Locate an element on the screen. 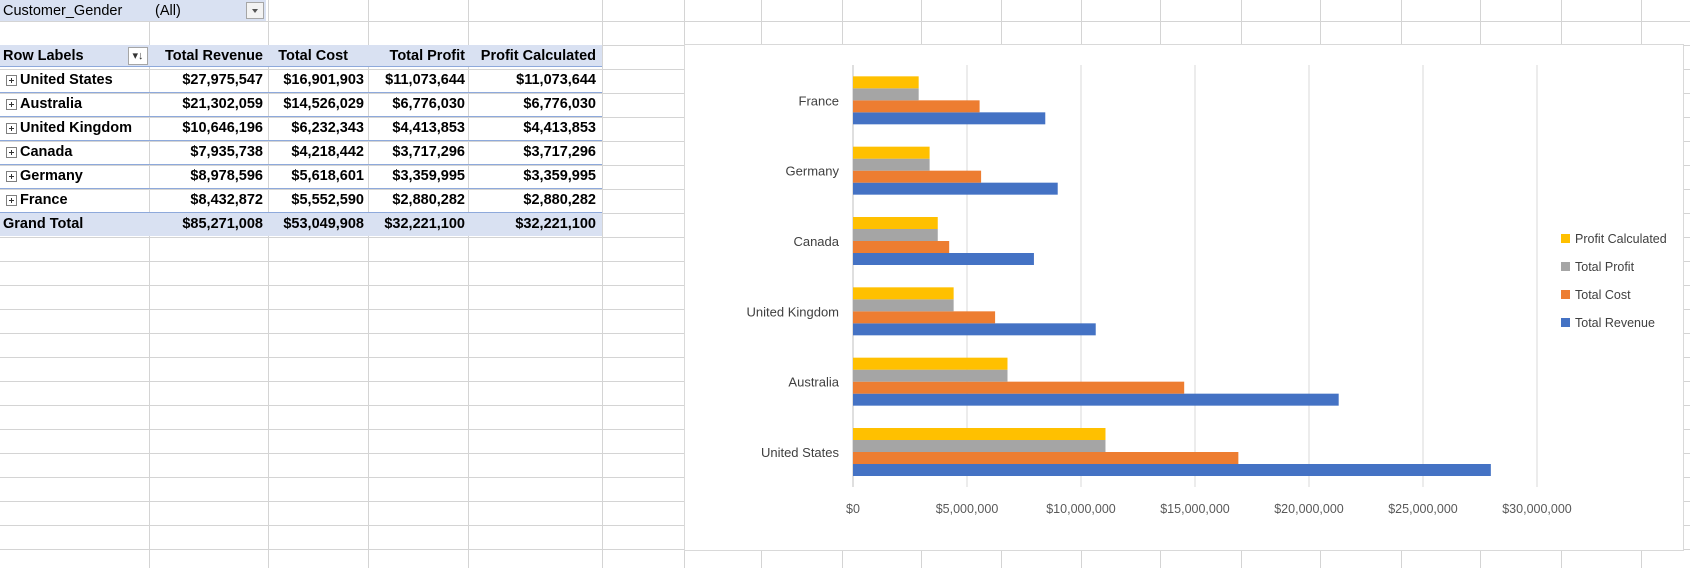 This screenshot has width=1690, height=568. x-tick-label: $30,000,000 is located at coordinates (1537, 509).